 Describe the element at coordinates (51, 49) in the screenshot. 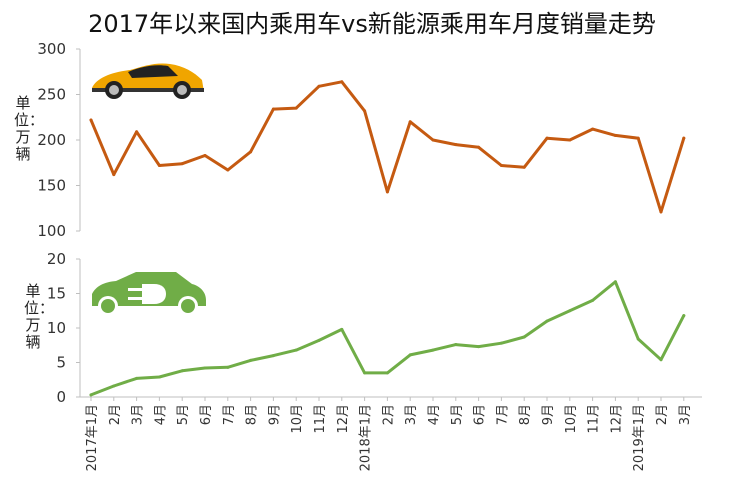

I see `top-y-tick-label: 300` at that location.